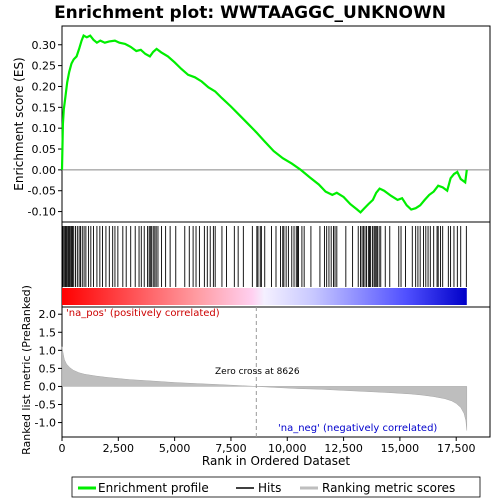 This screenshot has width=500, height=500. I want to click on x-ticks: 0 2,500 5,000 7,500 10,000 12,500 15,000 17,500, so click(267, 446).